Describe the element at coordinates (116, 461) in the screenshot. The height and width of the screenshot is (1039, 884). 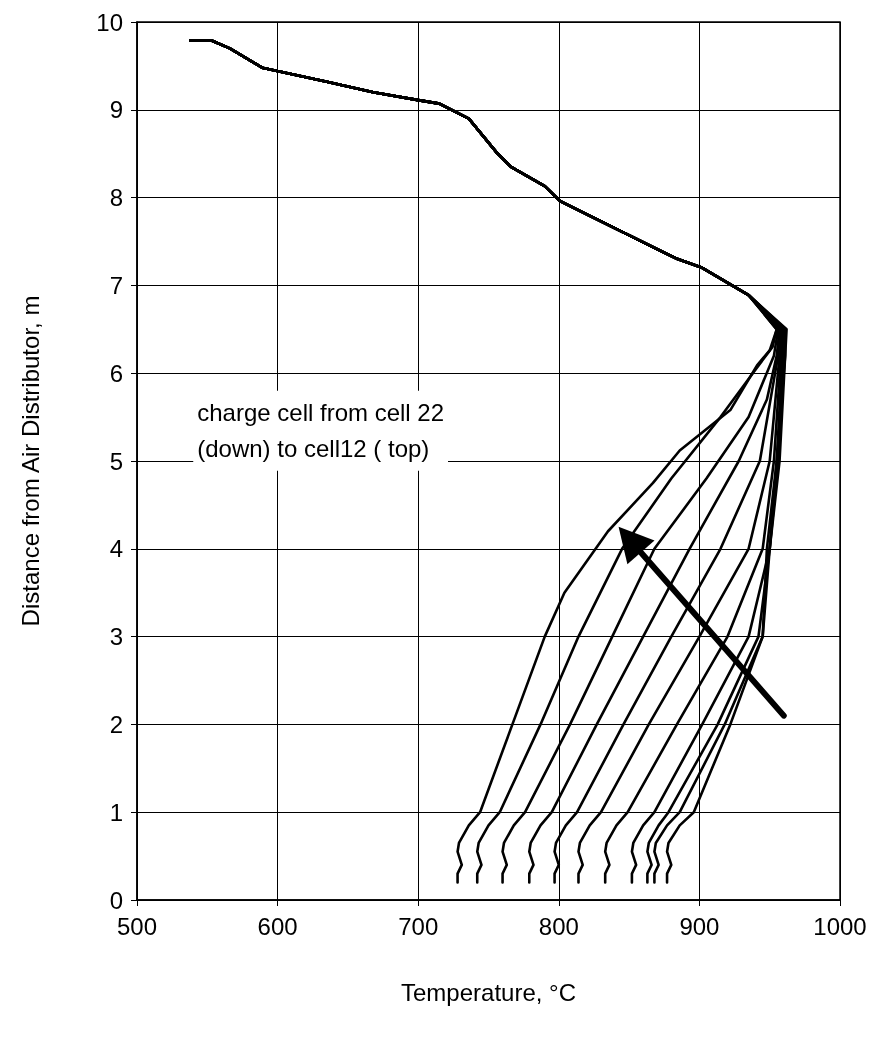
I see `y-tick-label: 5` at that location.